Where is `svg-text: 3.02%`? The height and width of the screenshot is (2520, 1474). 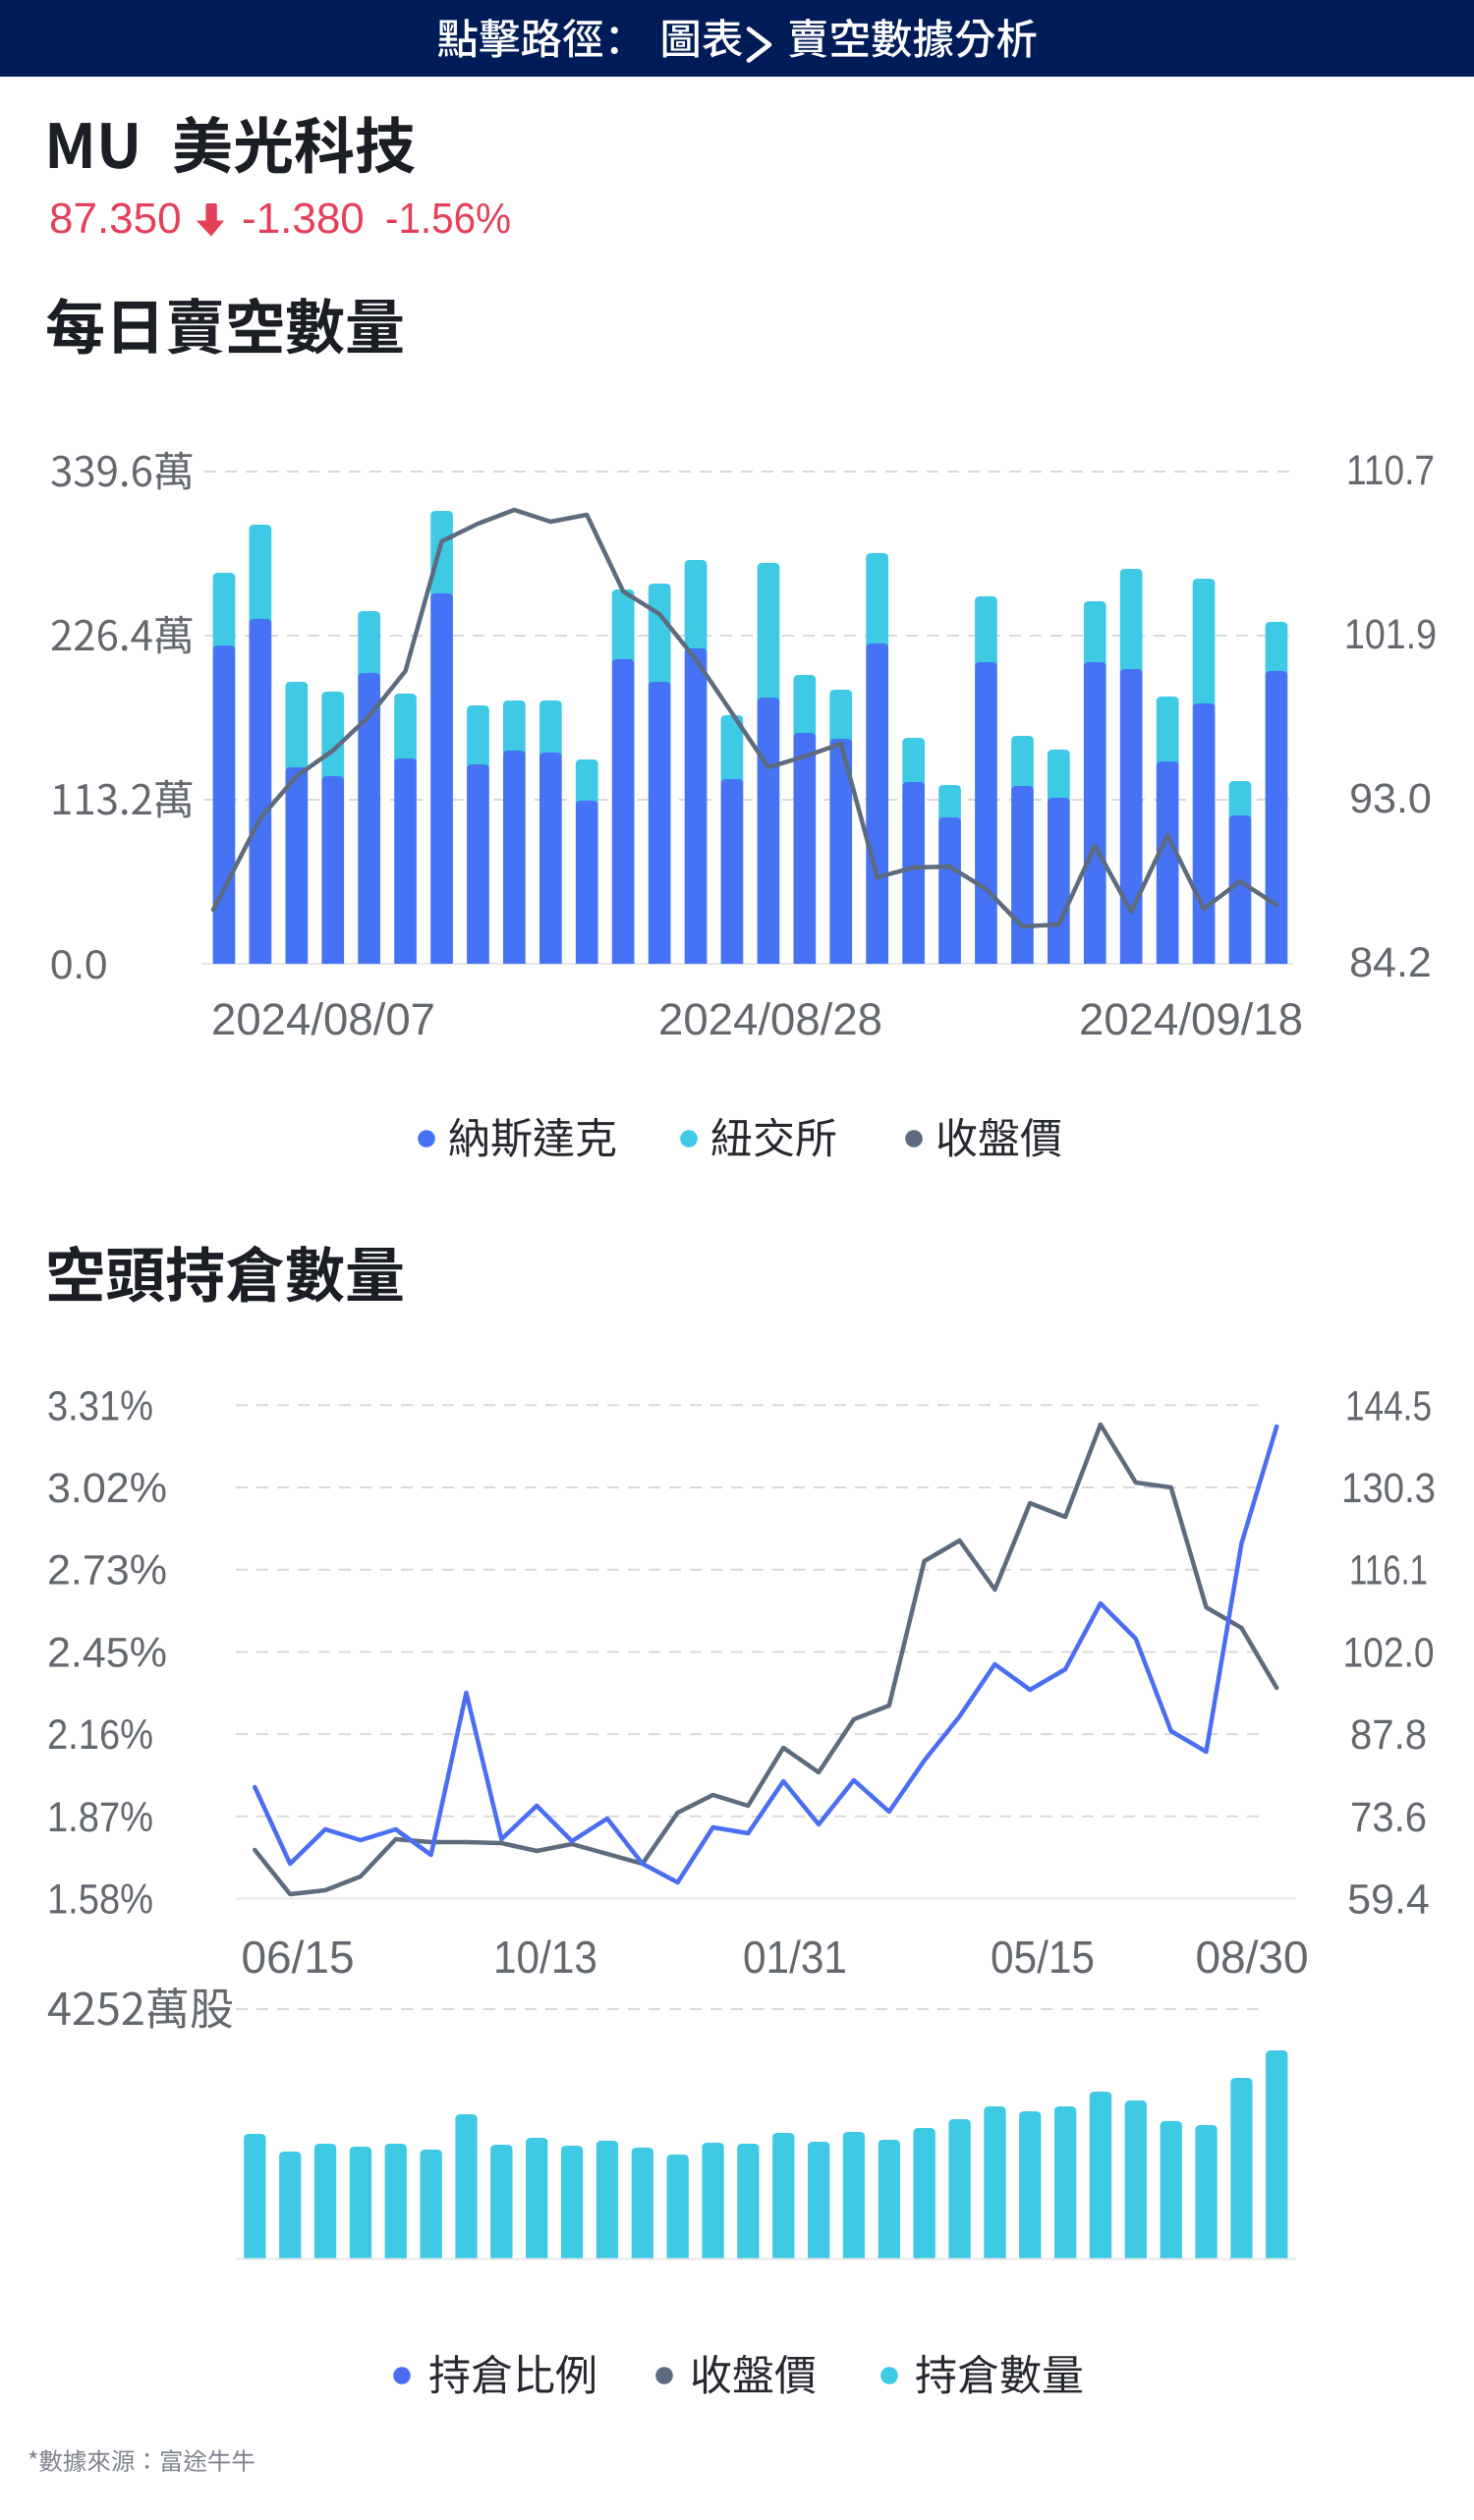 svg-text: 3.02% is located at coordinates (107, 1488).